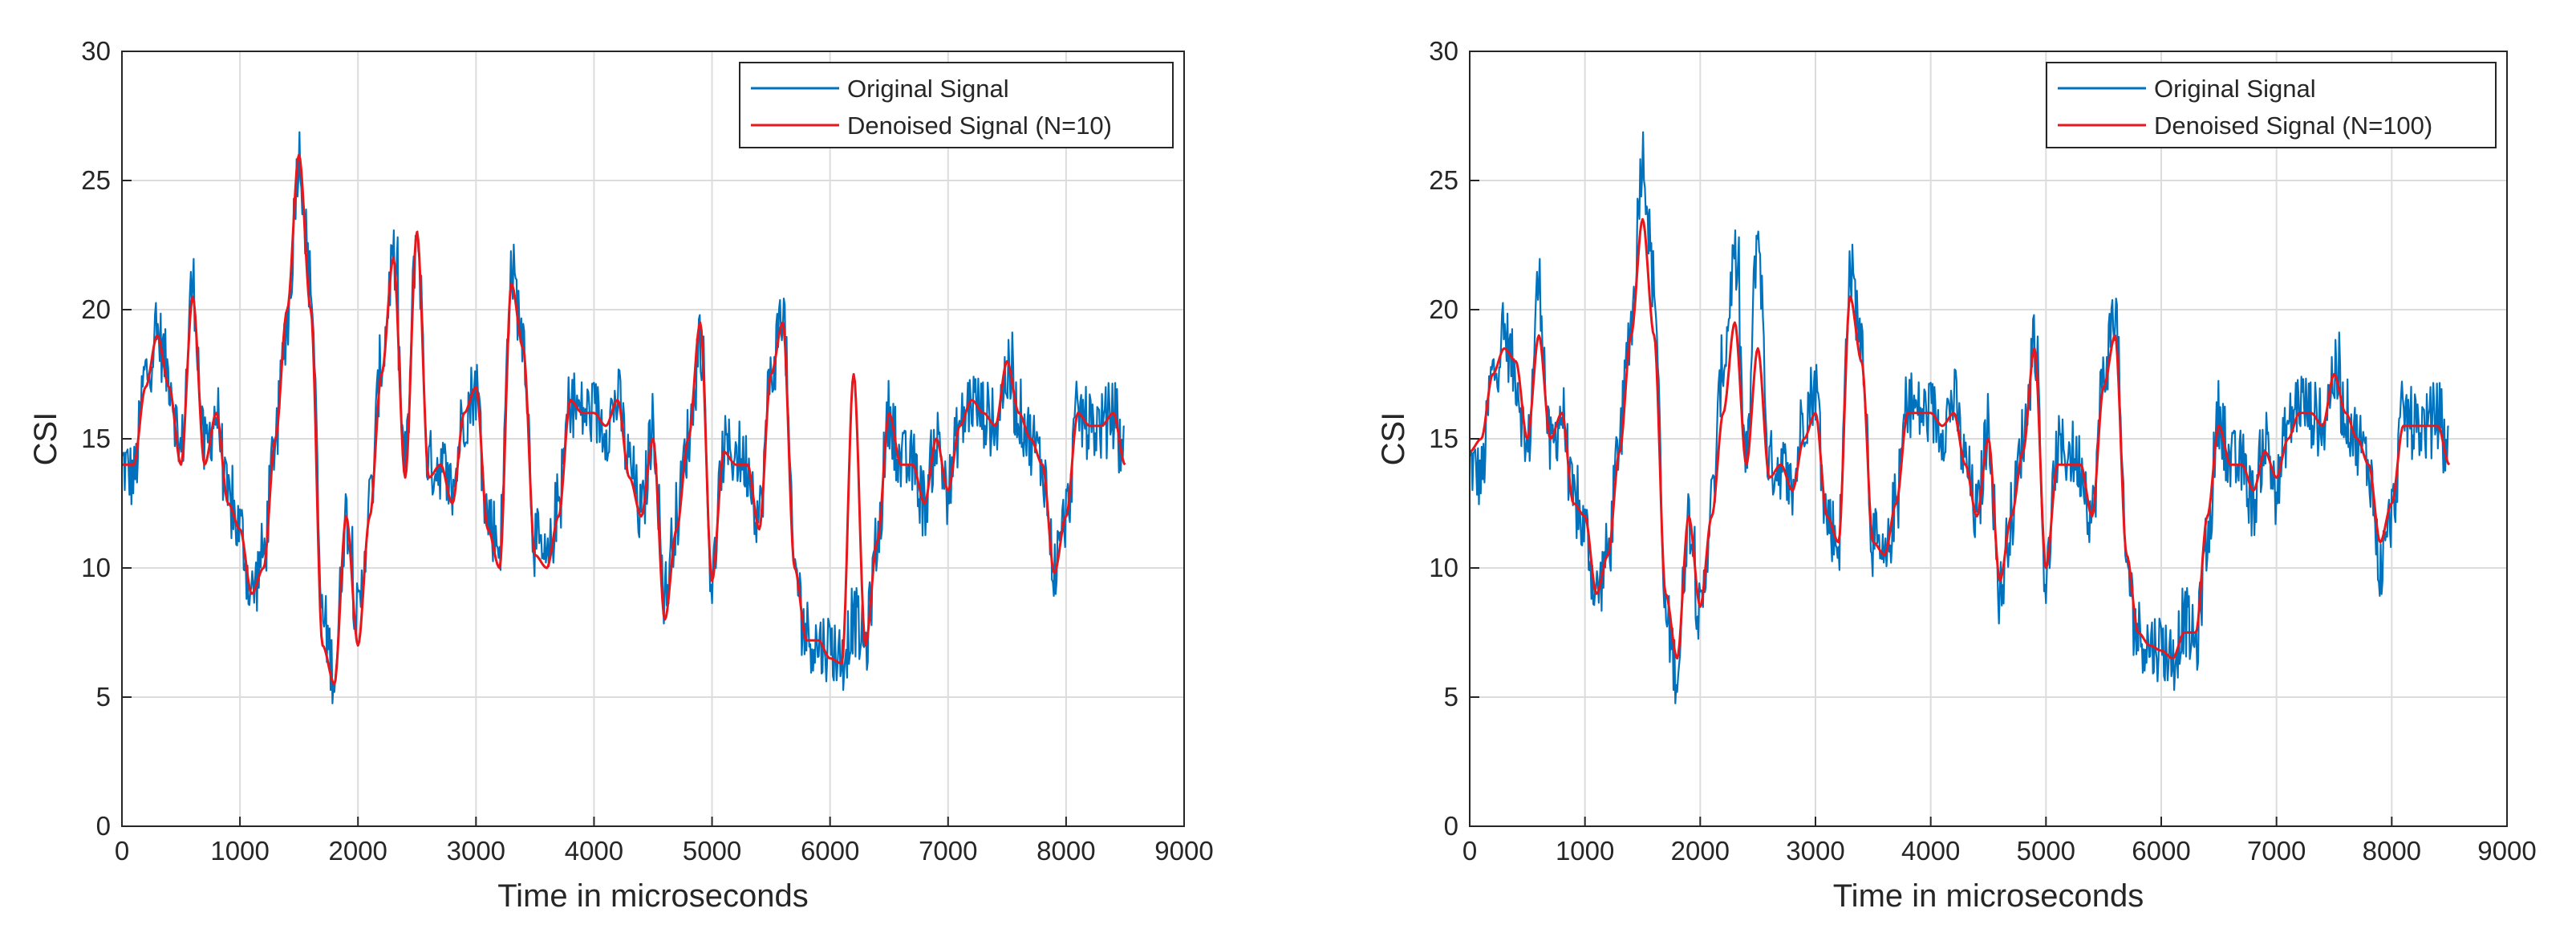 The image size is (2576, 949). What do you see at coordinates (1988, 896) in the screenshot?
I see `right-x-axis-label: Time in microseconds` at bounding box center [1988, 896].